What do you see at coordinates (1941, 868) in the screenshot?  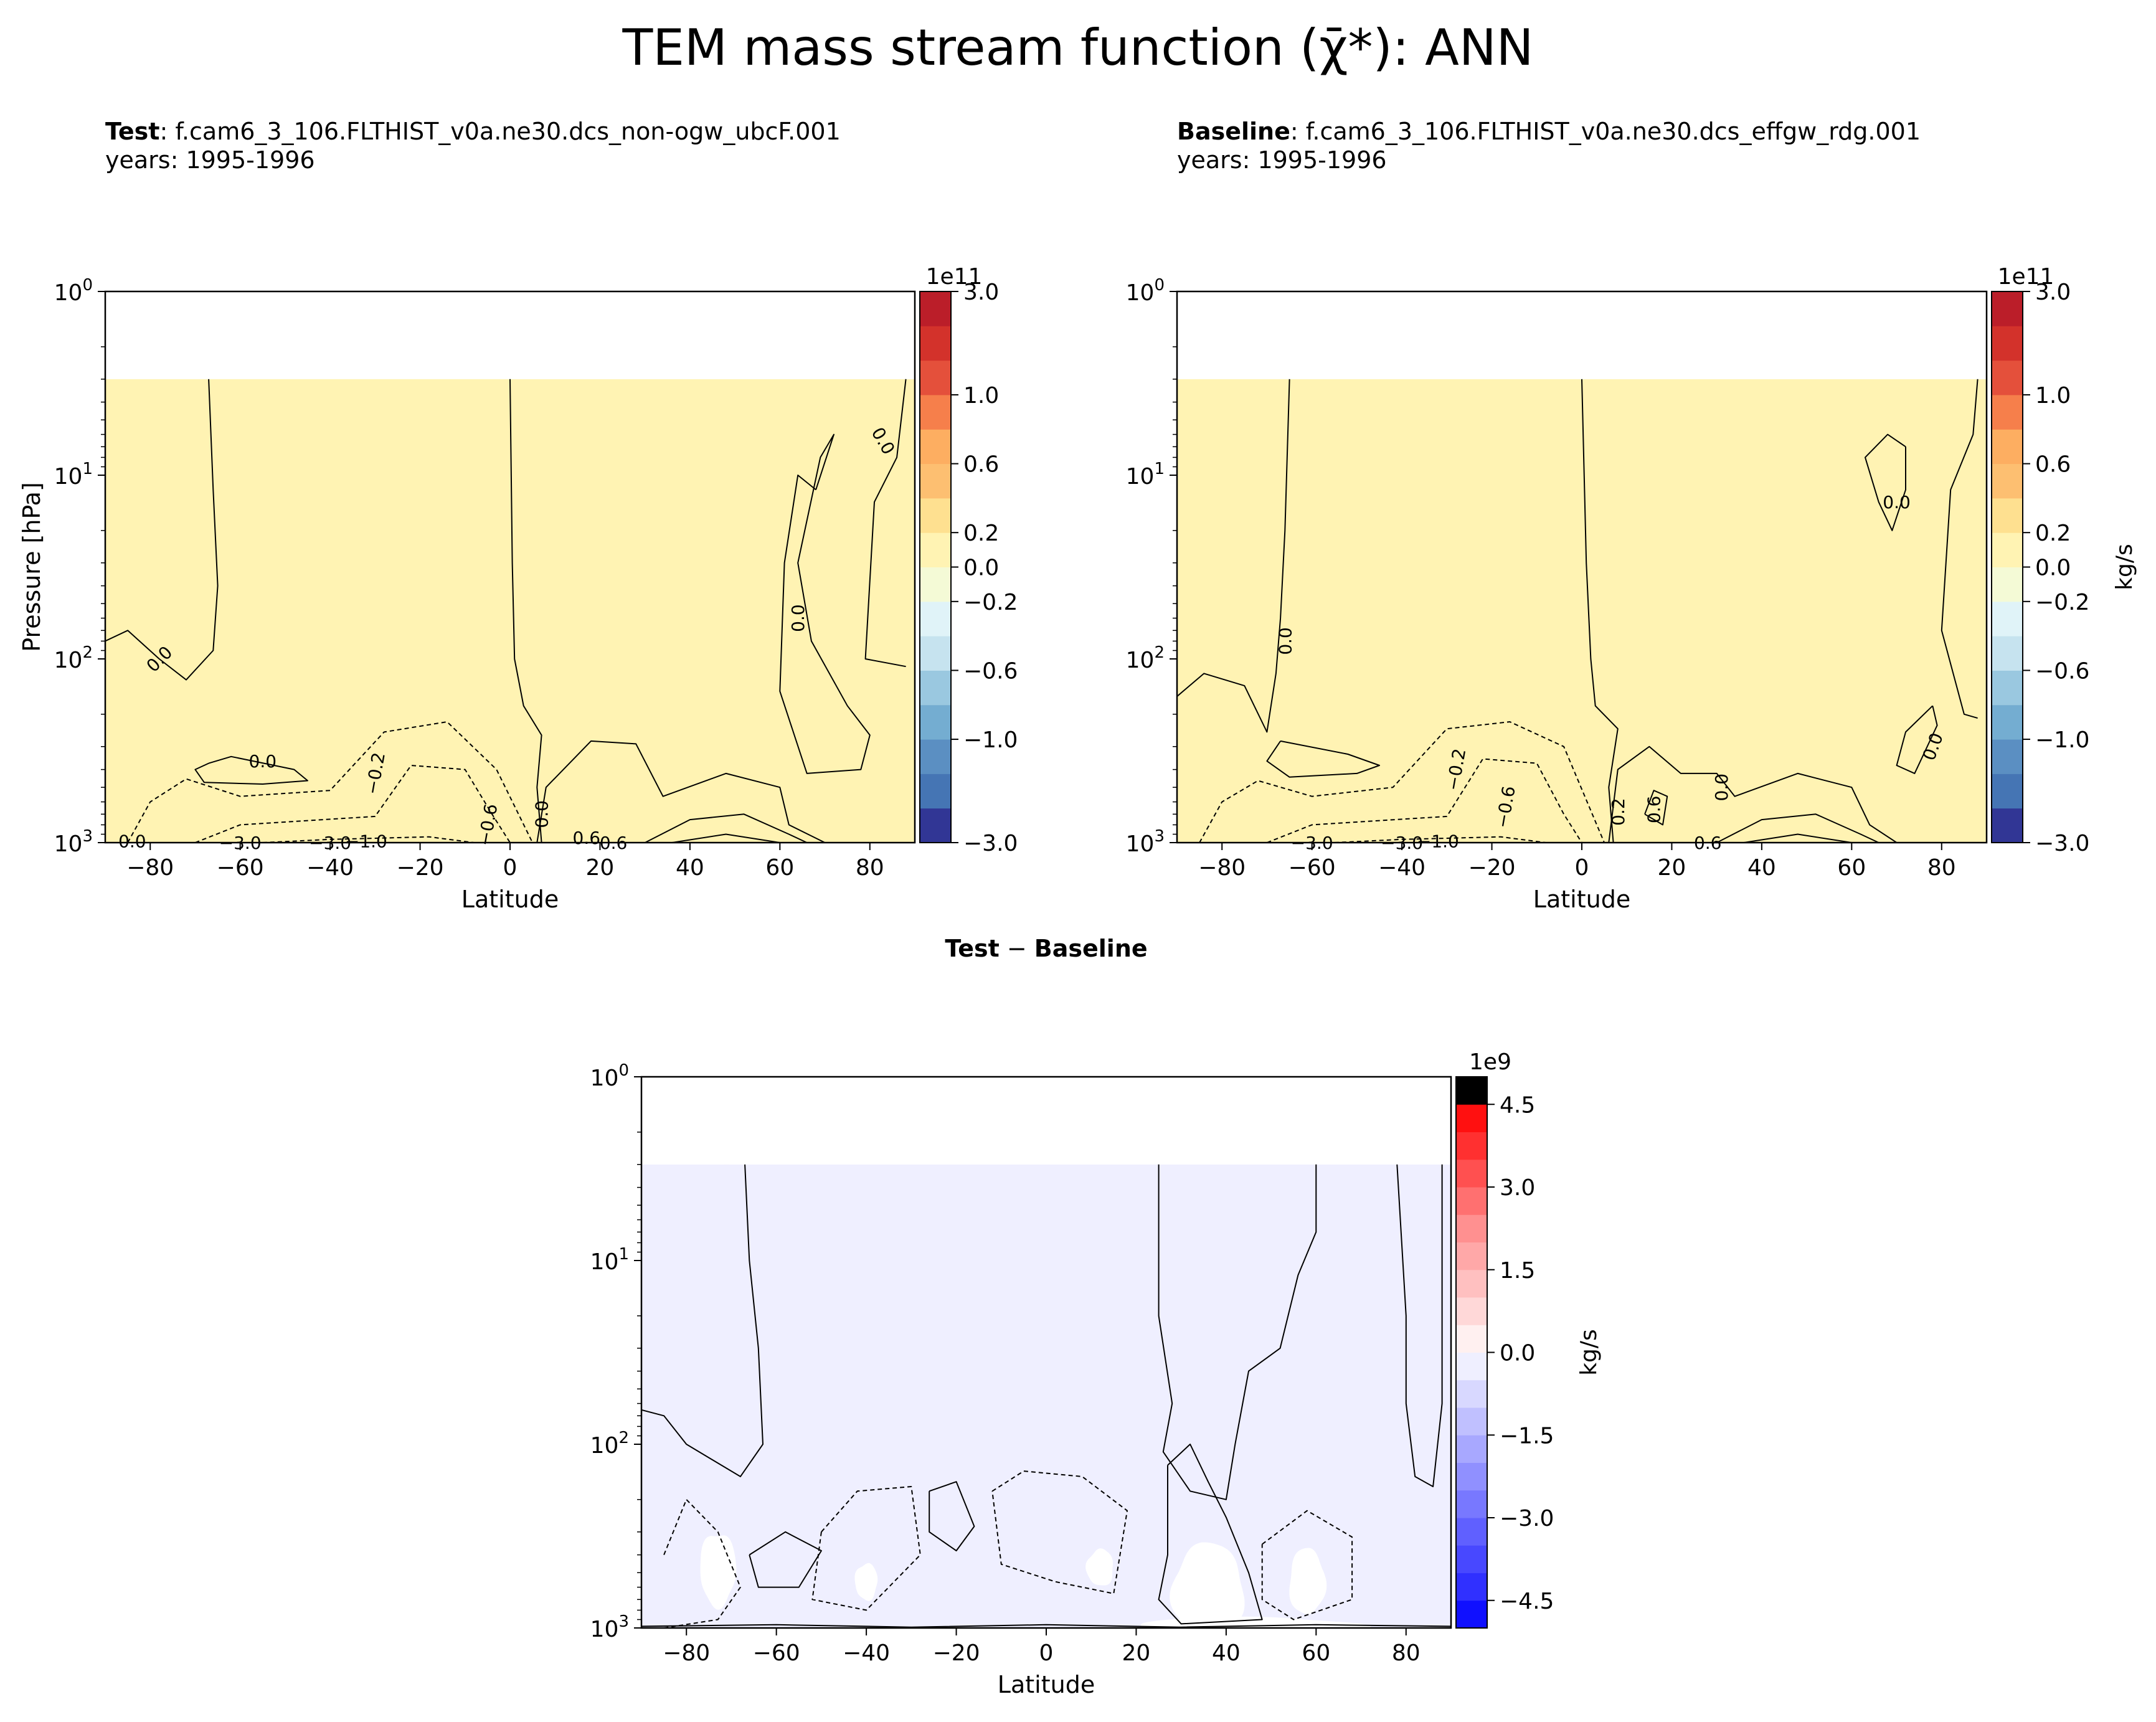 I see `baseline-xtick-label: 80` at bounding box center [1941, 868].